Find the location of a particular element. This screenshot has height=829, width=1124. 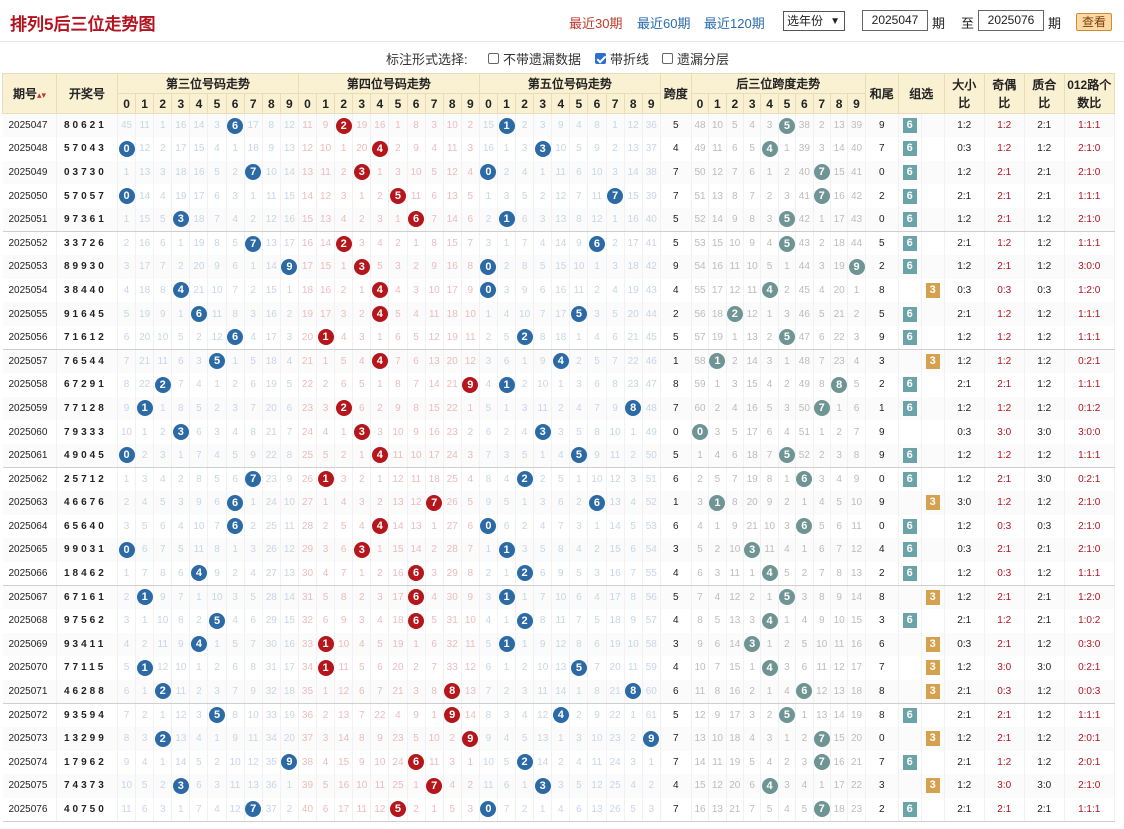

checkbox-missing-layers is located at coordinates (667, 58).